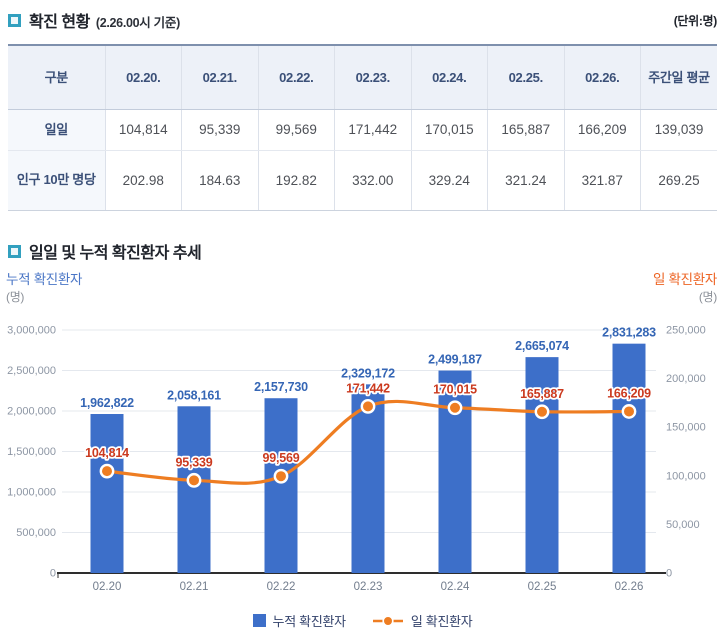  I want to click on table-cell: 139,039, so click(678, 130).